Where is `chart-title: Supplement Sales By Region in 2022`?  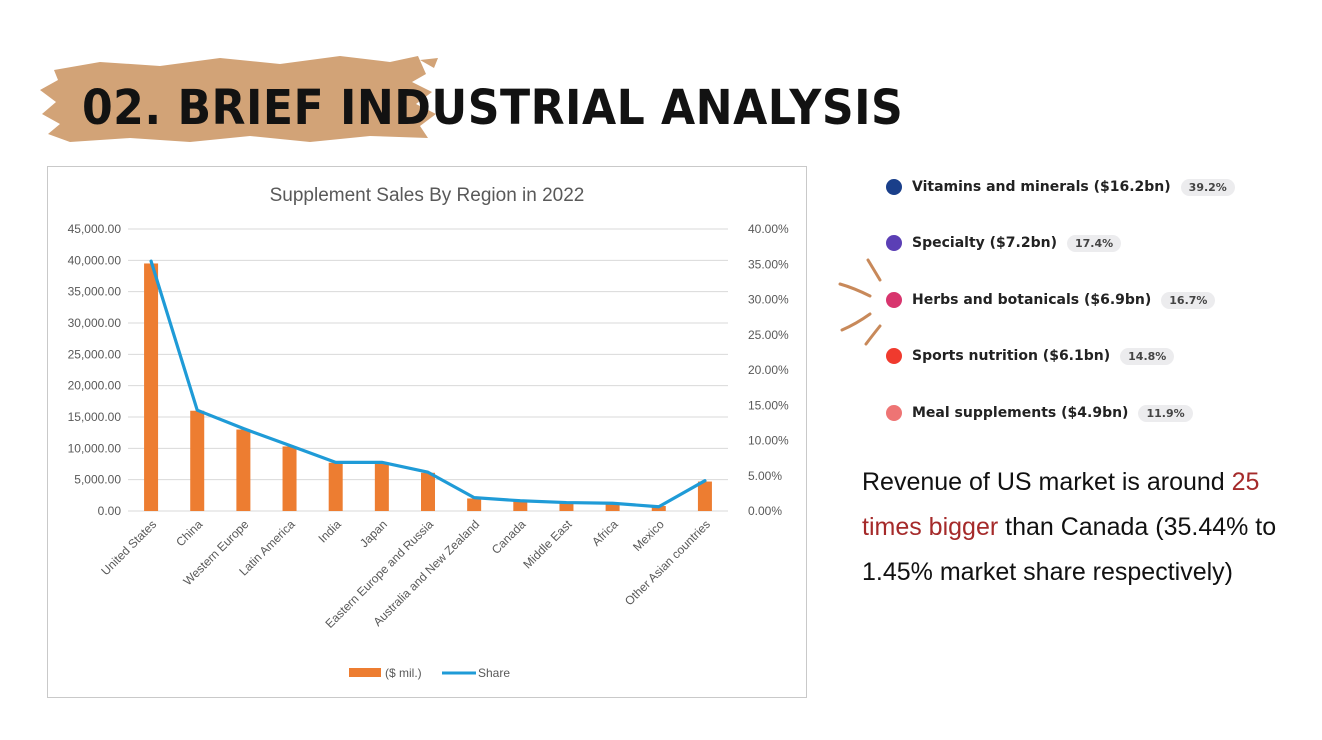 chart-title: Supplement Sales By Region in 2022 is located at coordinates (427, 195).